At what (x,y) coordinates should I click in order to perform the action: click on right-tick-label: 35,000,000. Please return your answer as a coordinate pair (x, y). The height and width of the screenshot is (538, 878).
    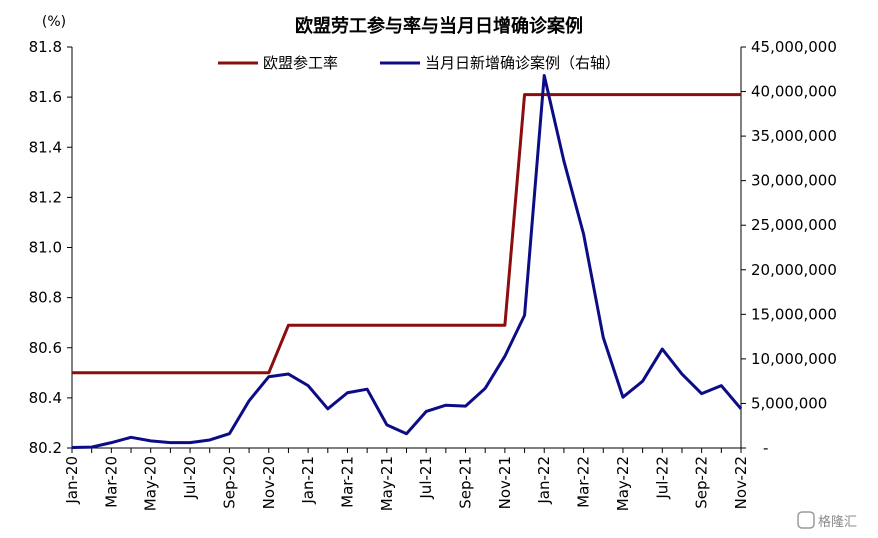
    Looking at the image, I should click on (794, 136).